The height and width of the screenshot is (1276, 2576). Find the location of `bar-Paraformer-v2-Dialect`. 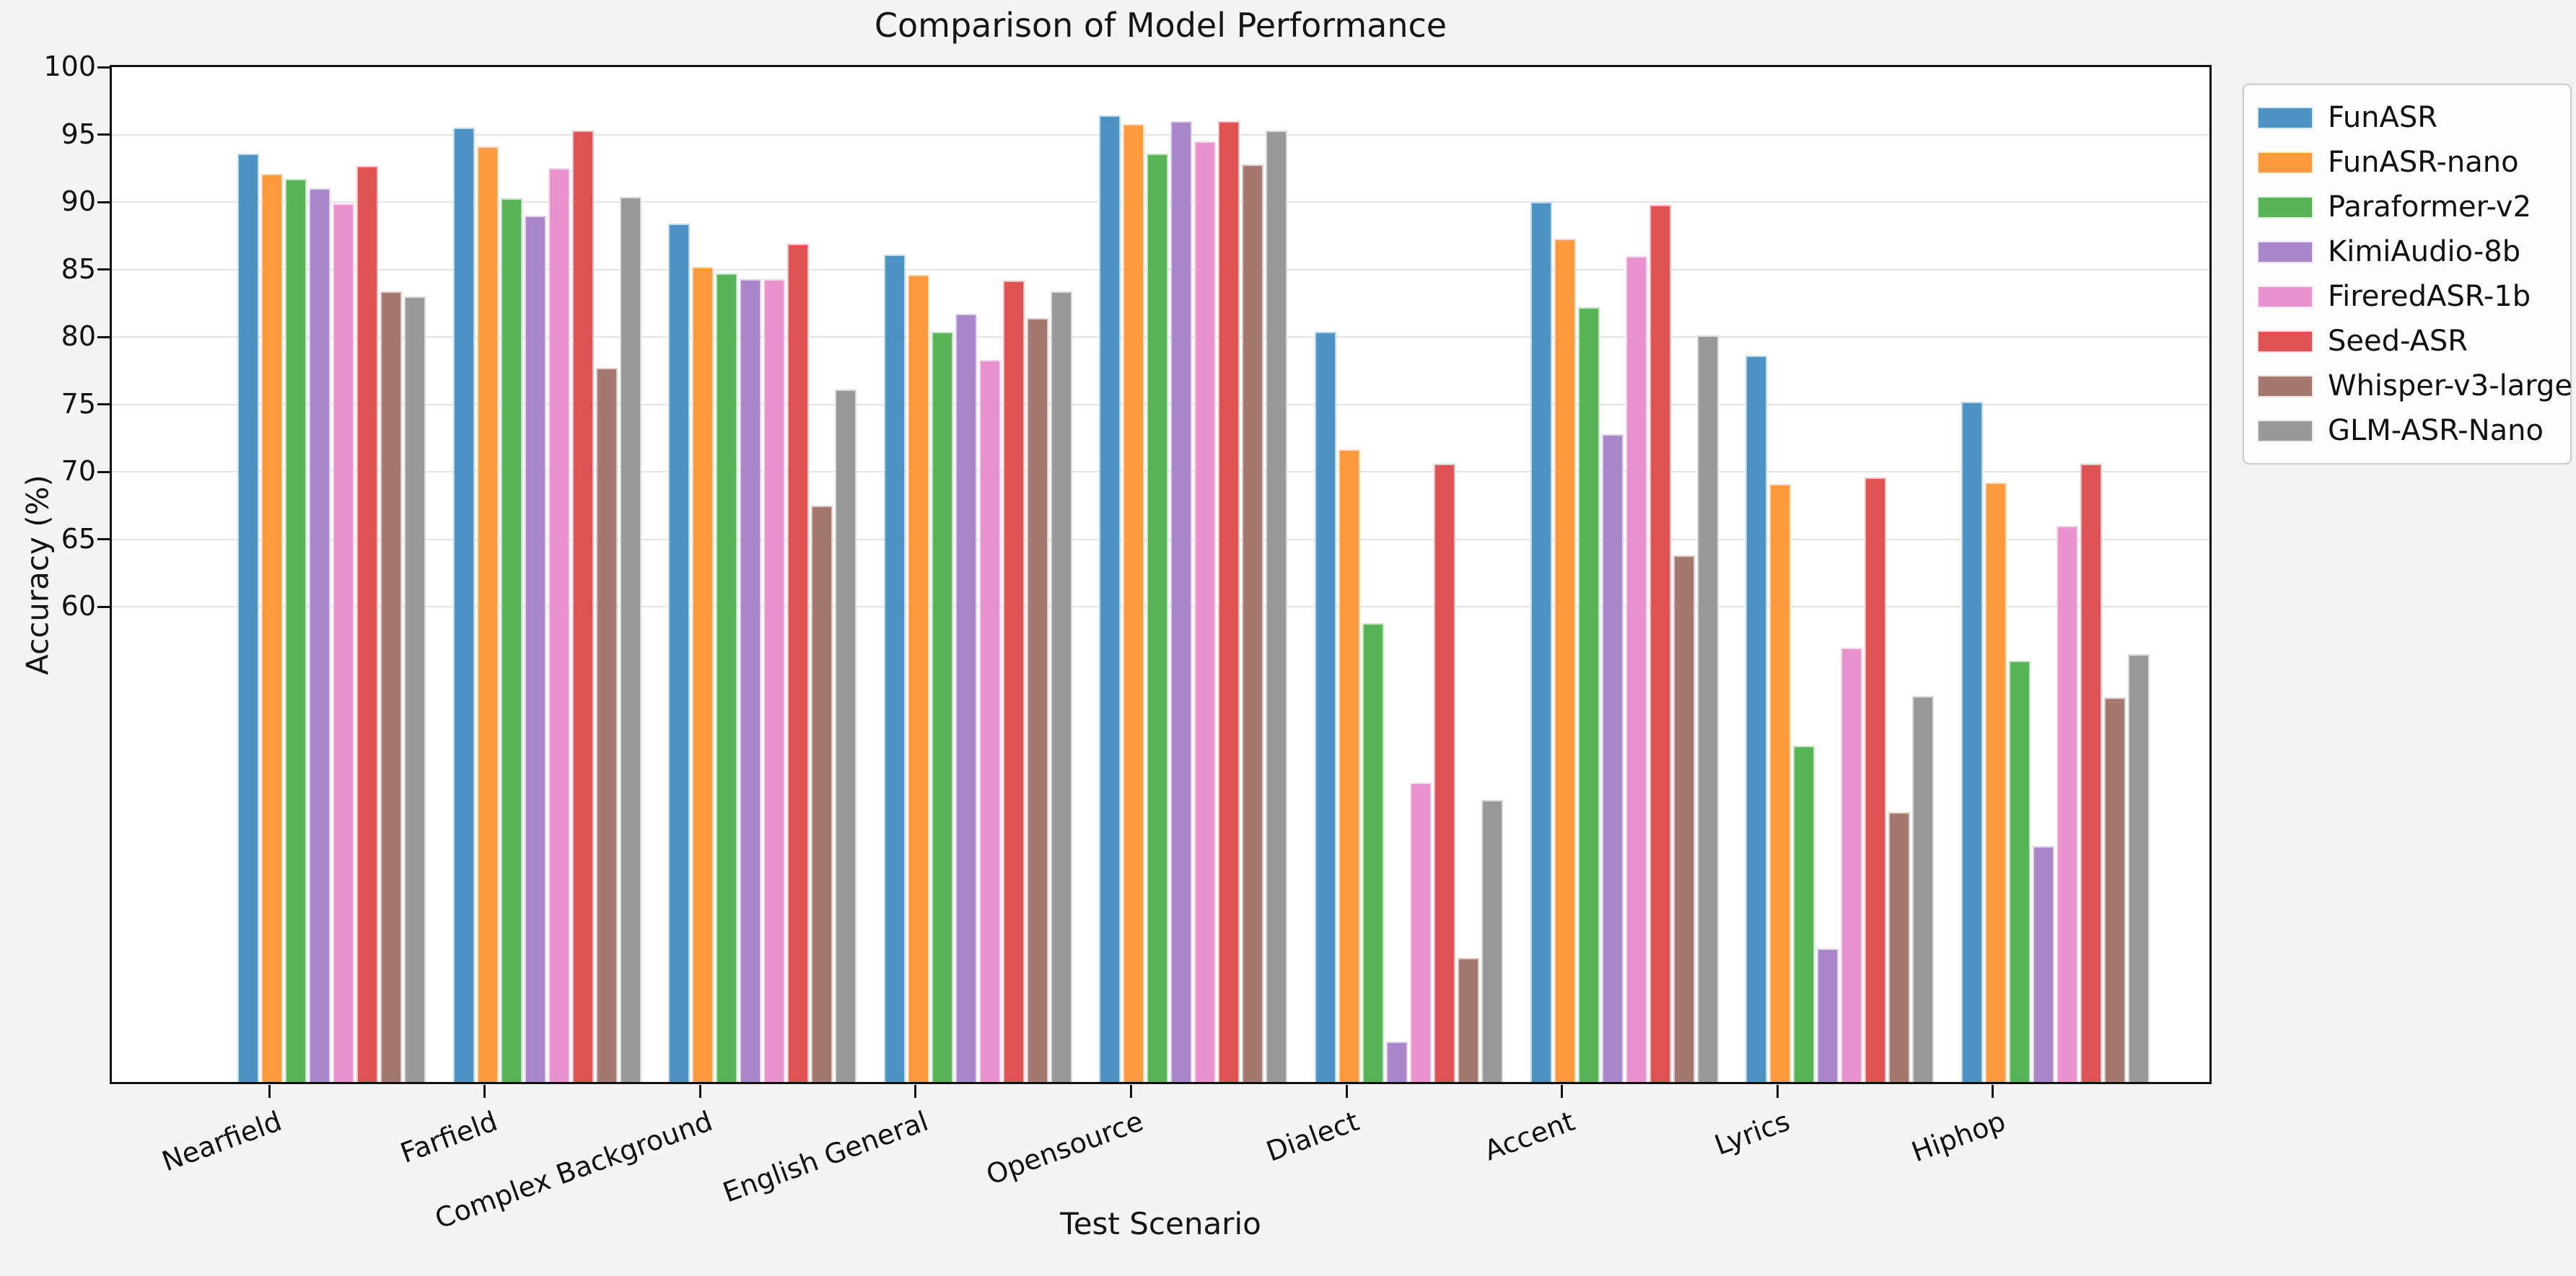

bar-Paraformer-v2-Dialect is located at coordinates (1373, 852).